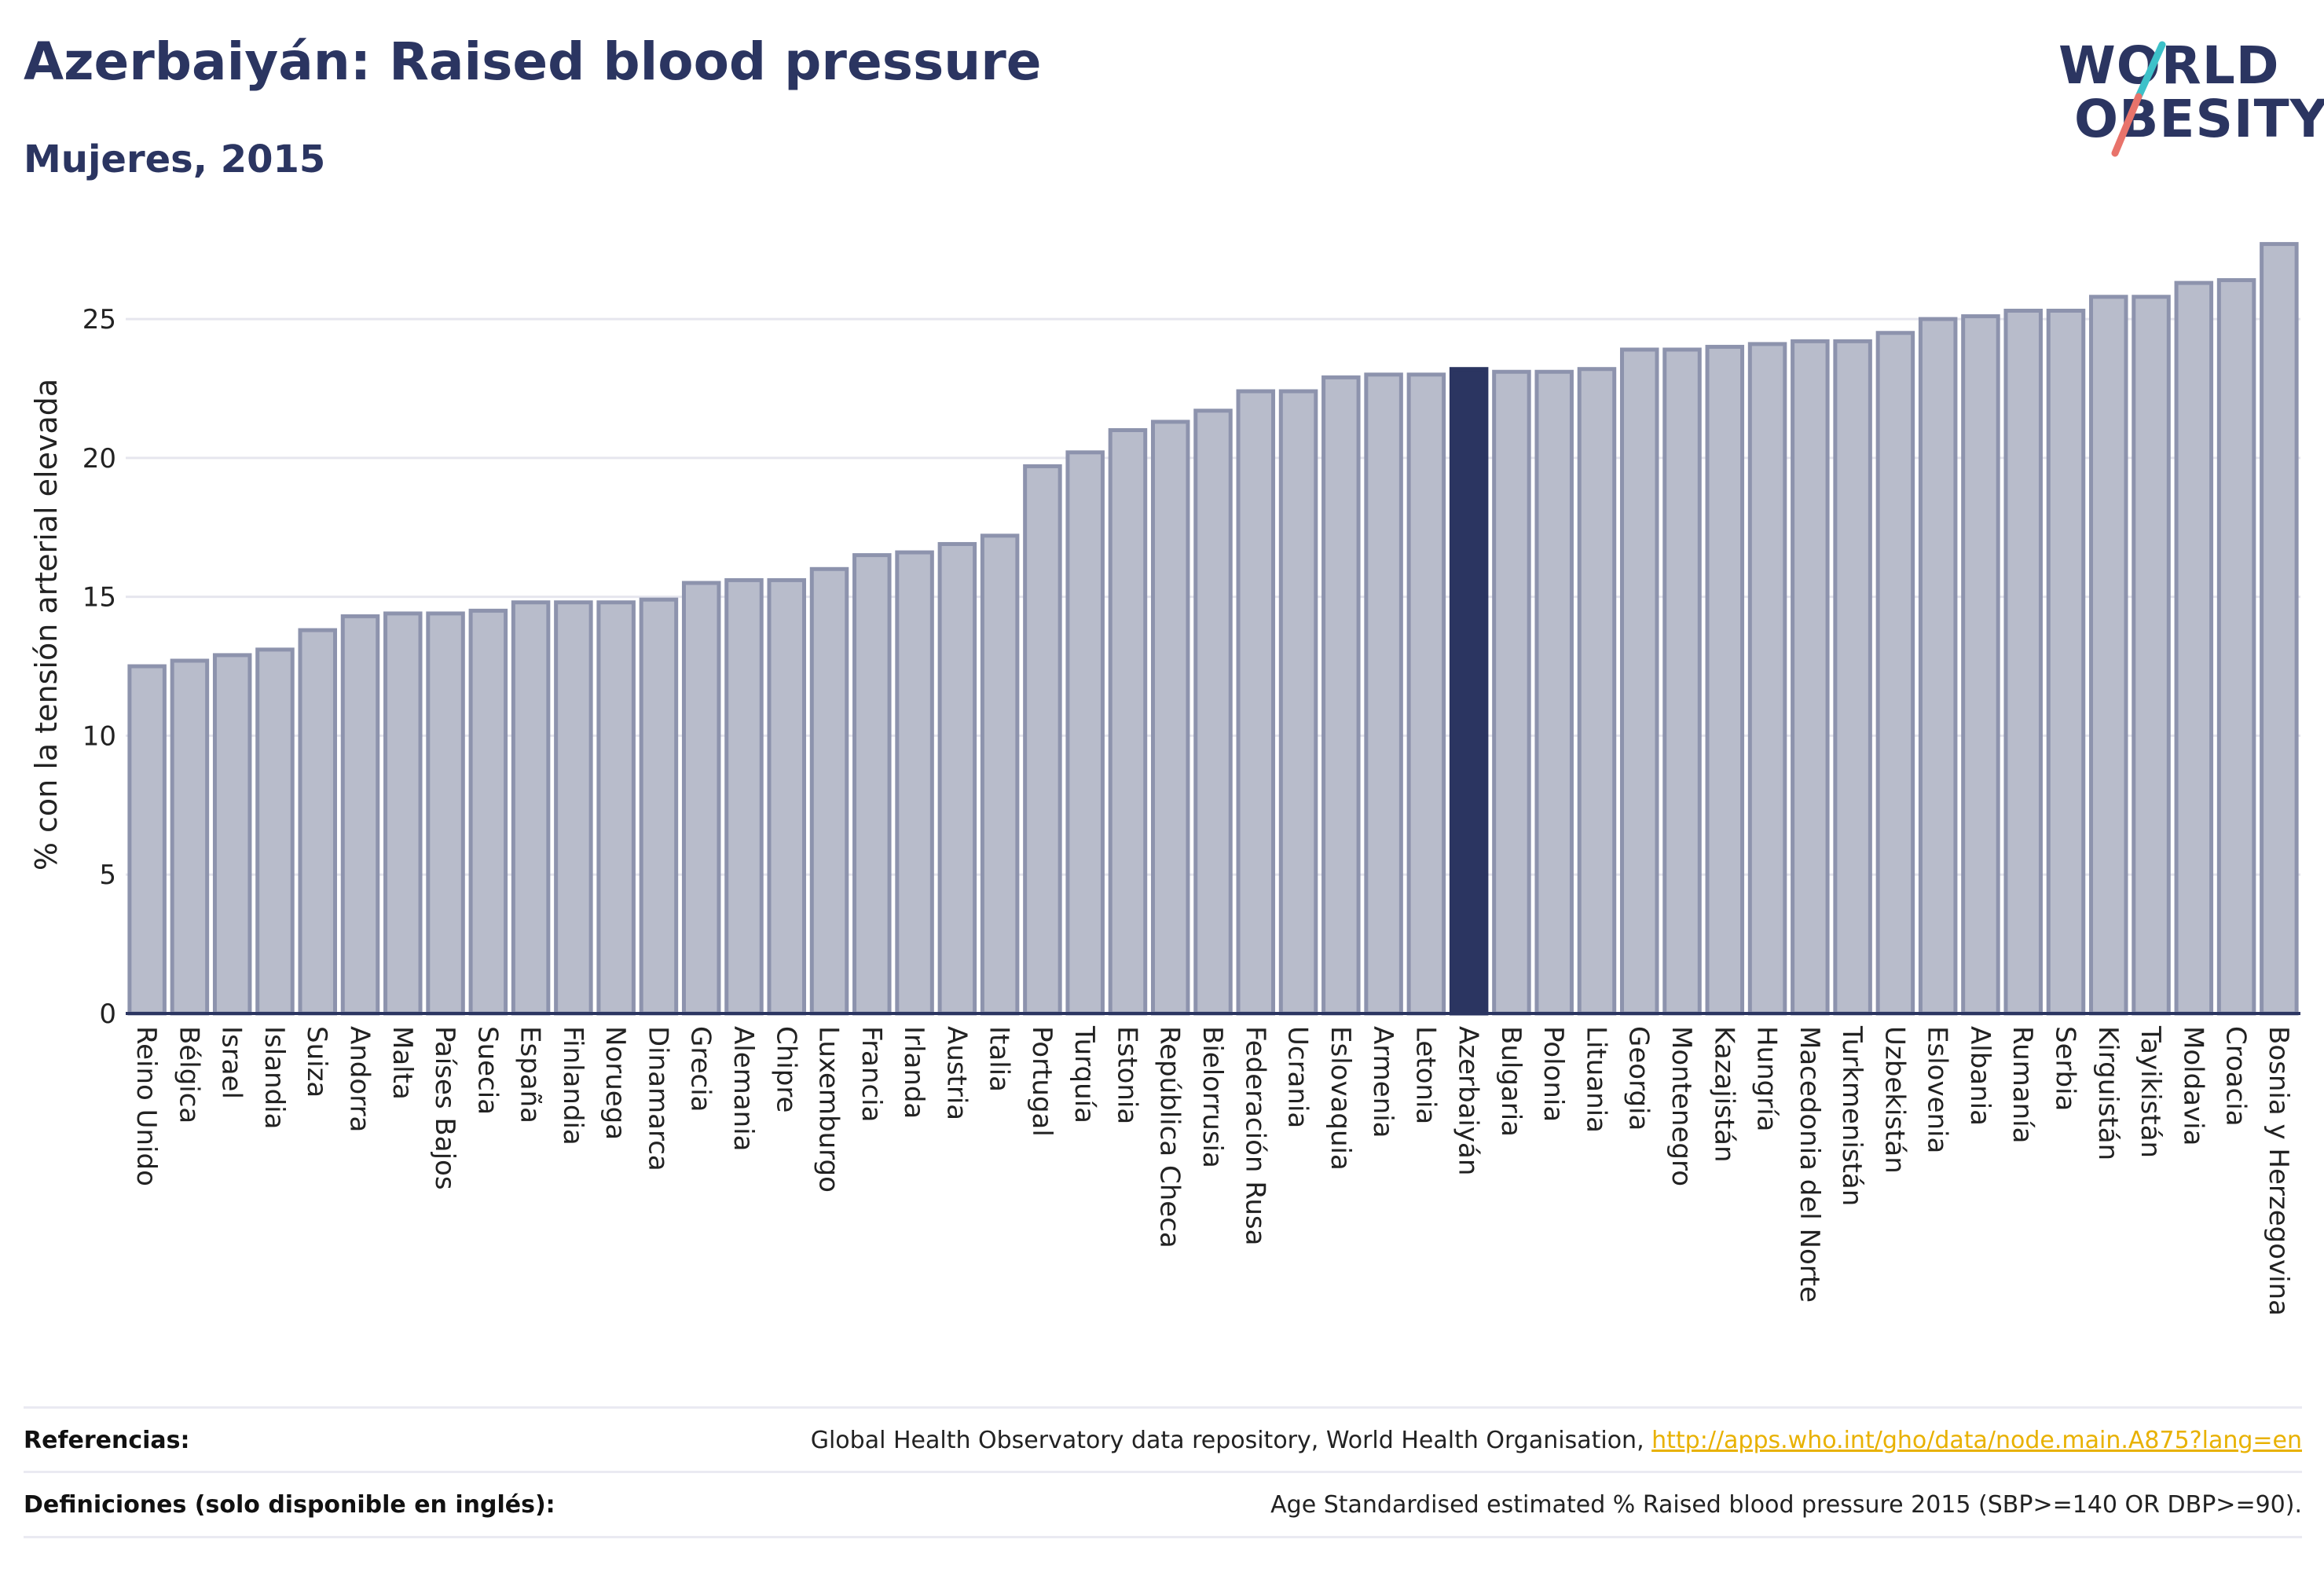  Describe the element at coordinates (99, 736) in the screenshot. I see `y-tick-label: 10` at that location.